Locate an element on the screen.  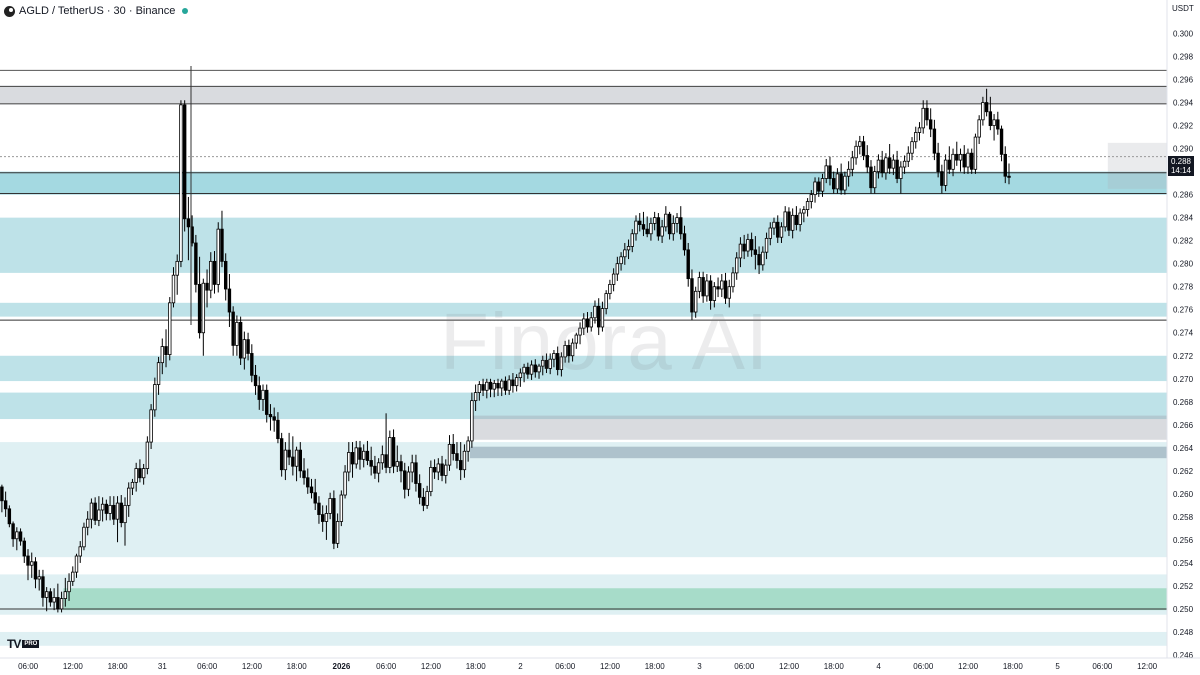
tradingview-logo: TV PRO is located at coordinates (23, 644).